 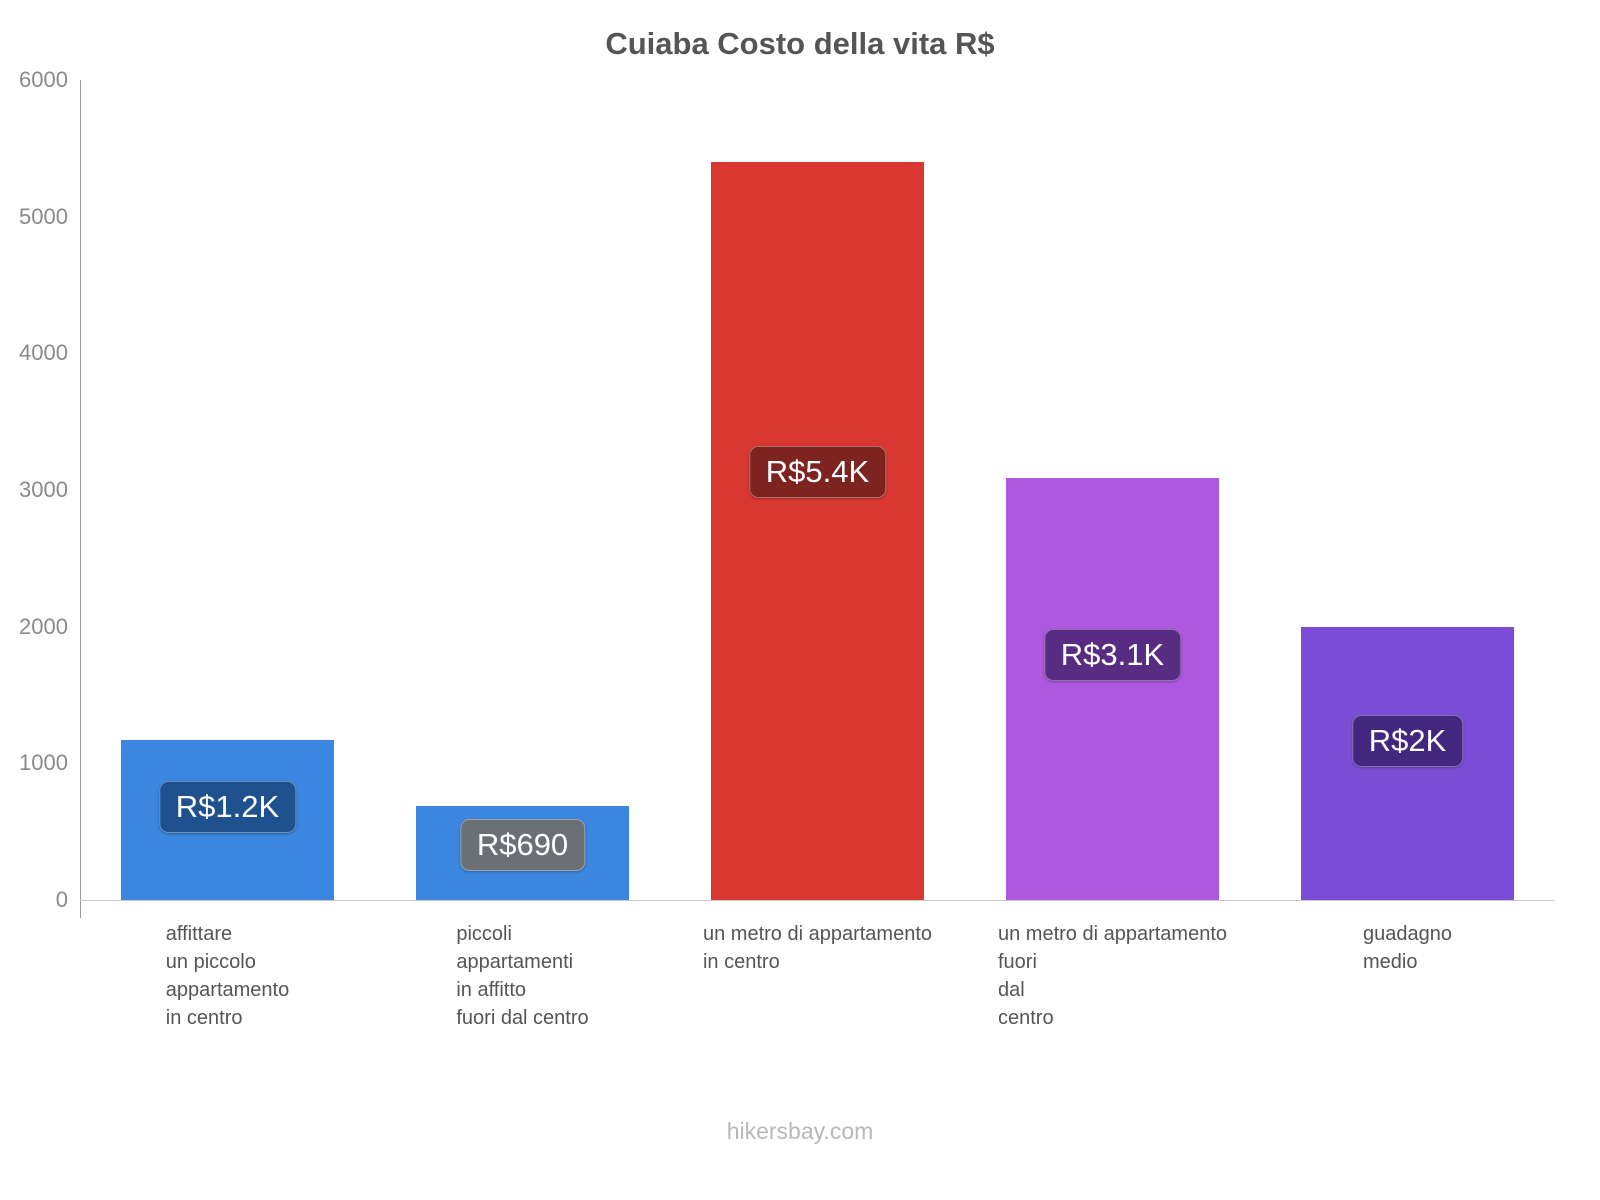 I want to click on bar-value-badge: R$3.1K, so click(x=1112, y=655).